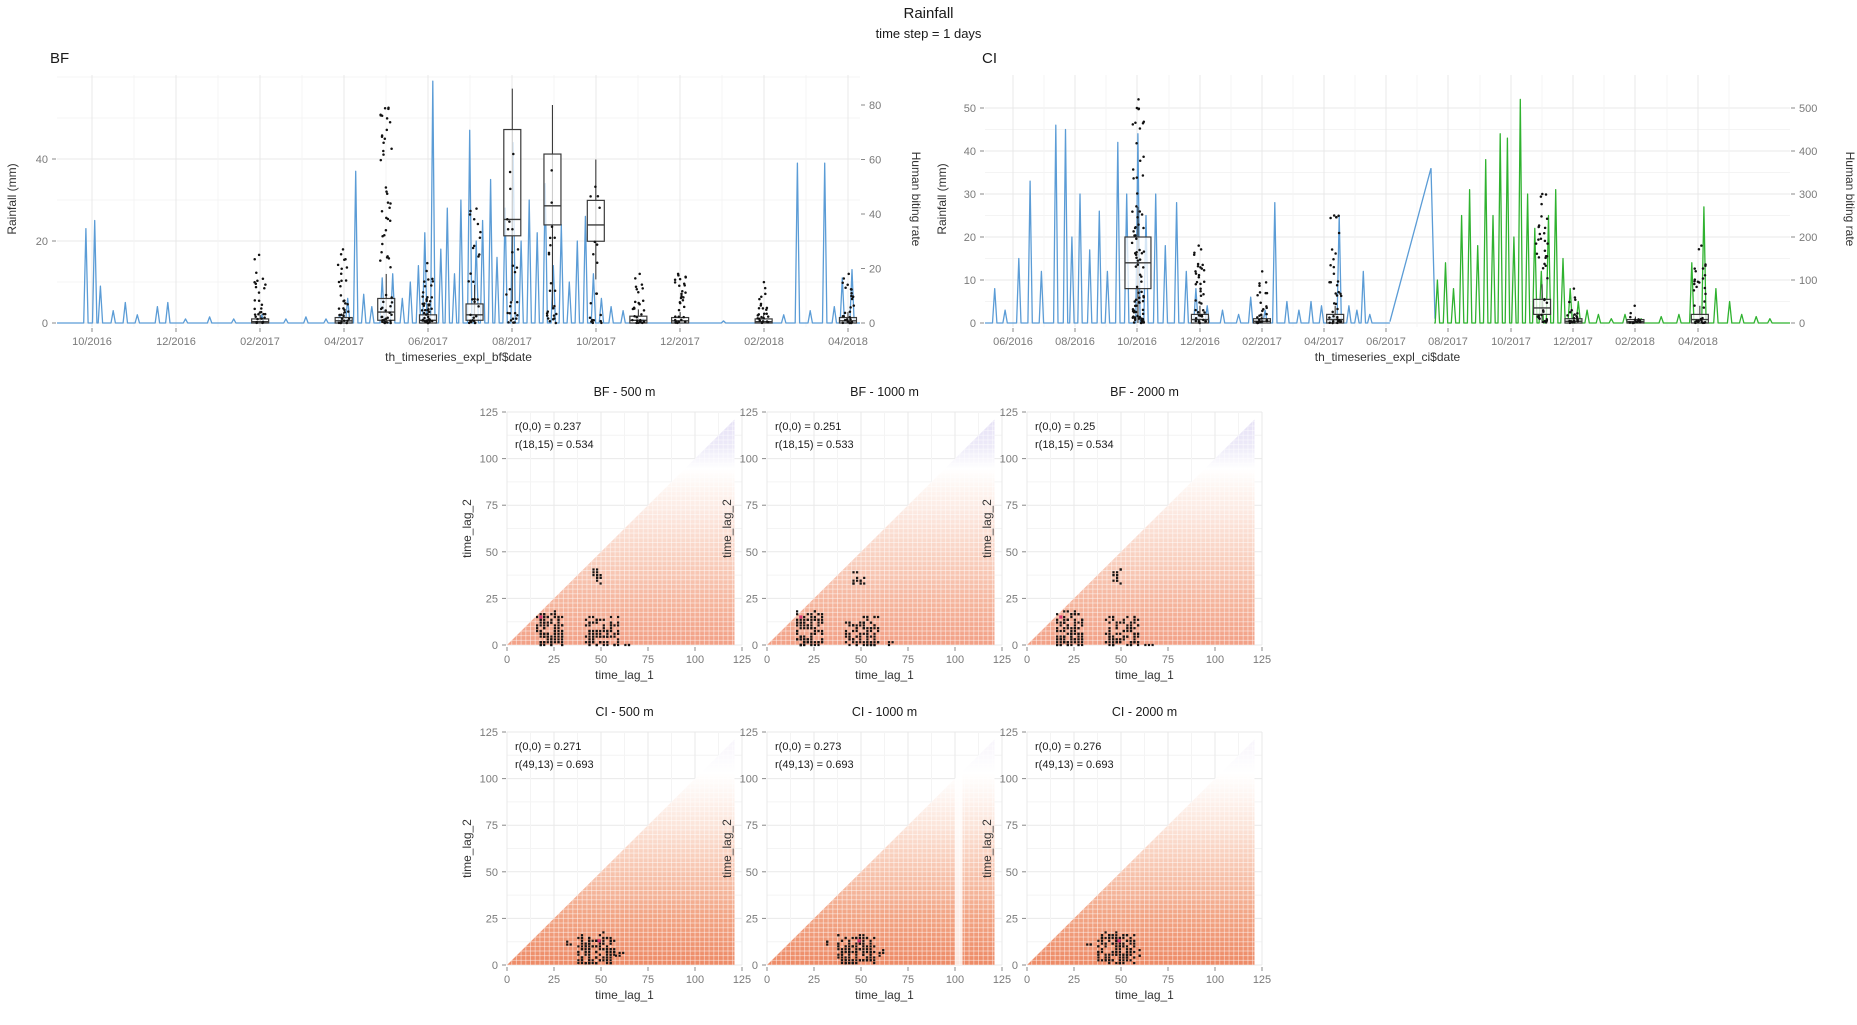 Image resolution: width=1857 pixels, height=1025 pixels. What do you see at coordinates (1065, 427) in the screenshot?
I see `svg-text: r(0,0) = 0.25` at bounding box center [1065, 427].